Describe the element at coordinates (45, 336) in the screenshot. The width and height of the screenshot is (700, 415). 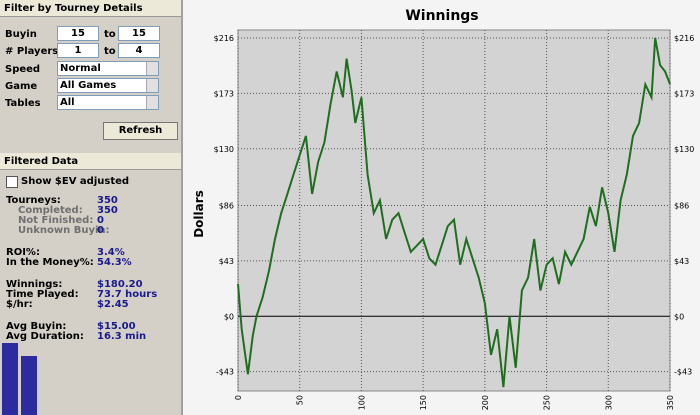
I see `stat-label: Avg Duration:` at that location.